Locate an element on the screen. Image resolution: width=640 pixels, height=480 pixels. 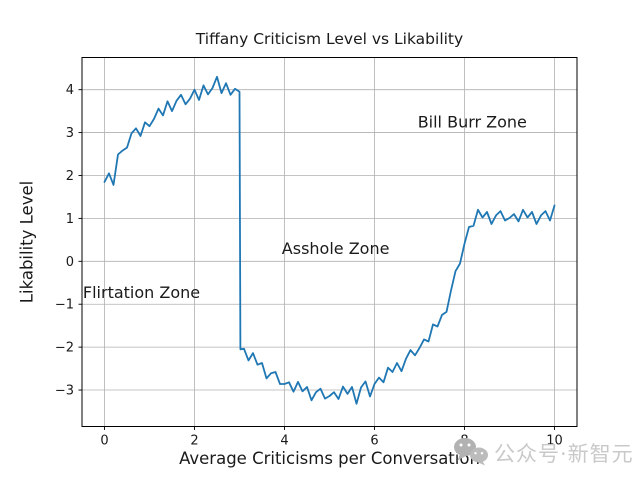
x-axis-label: Average Criticisms per Conversation is located at coordinates (329, 458).